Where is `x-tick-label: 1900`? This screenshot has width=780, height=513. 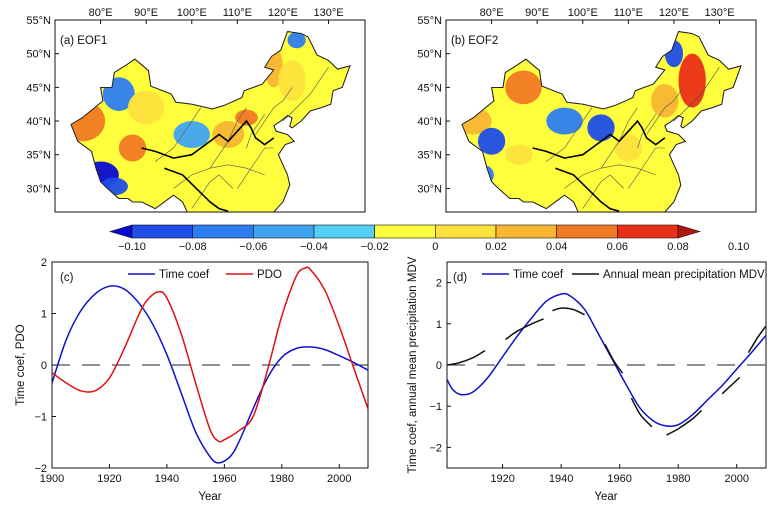
x-tick-label: 1900 is located at coordinates (52, 479).